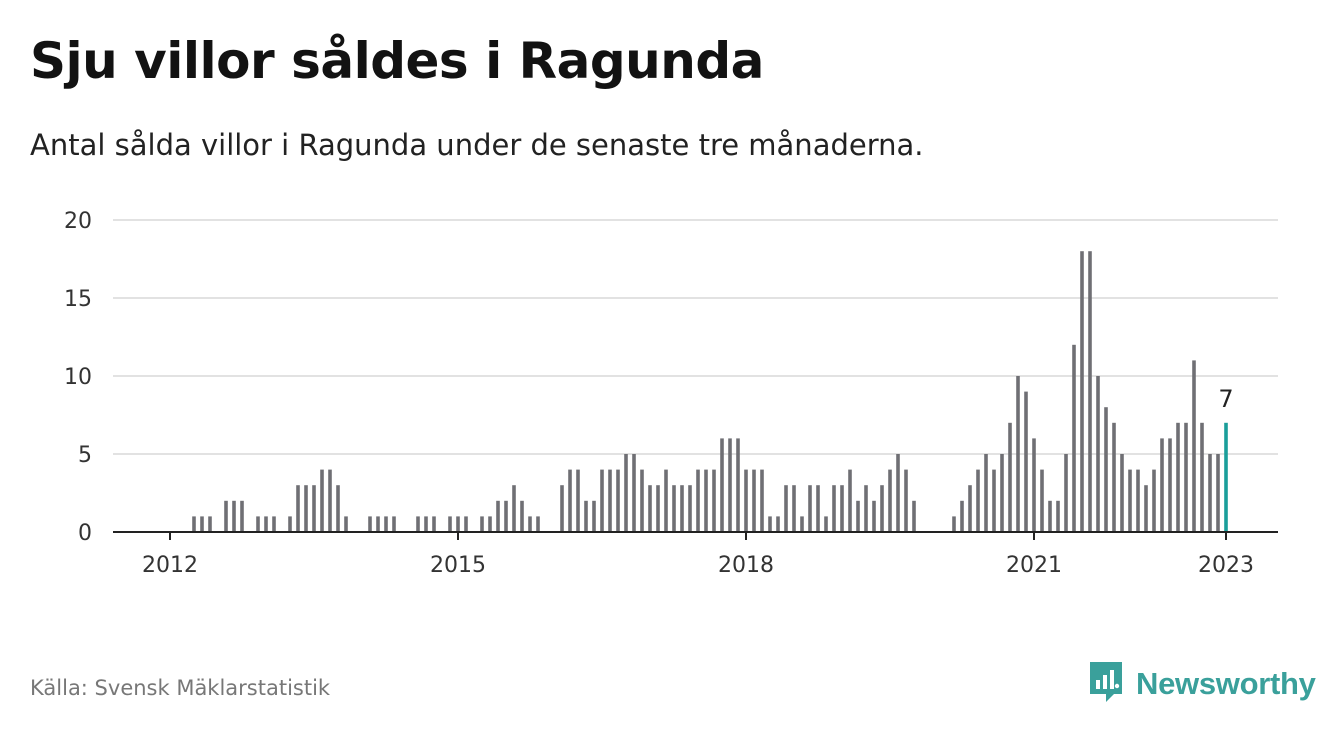 This screenshot has height=734, width=1340. Describe the element at coordinates (85, 533) in the screenshot. I see `y-tick-label: 0` at that location.